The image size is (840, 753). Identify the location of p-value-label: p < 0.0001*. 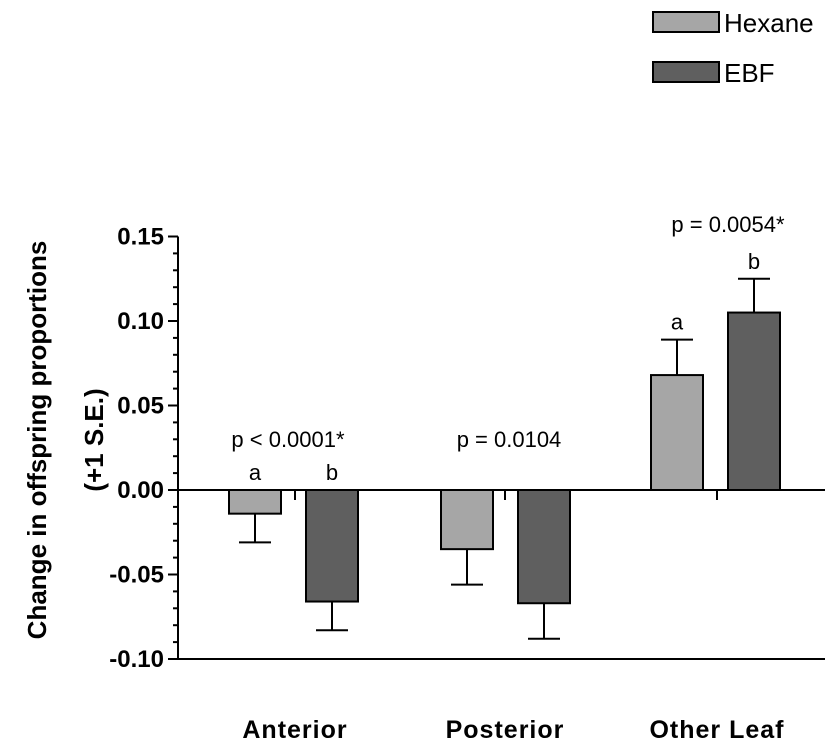
(288, 439).